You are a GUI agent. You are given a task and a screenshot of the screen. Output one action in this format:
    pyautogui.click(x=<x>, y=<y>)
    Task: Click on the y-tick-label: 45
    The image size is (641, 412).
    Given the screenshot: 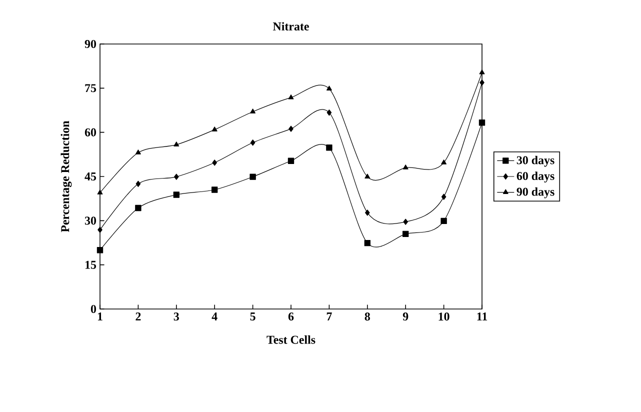 What is the action you would take?
    pyautogui.click(x=90, y=176)
    